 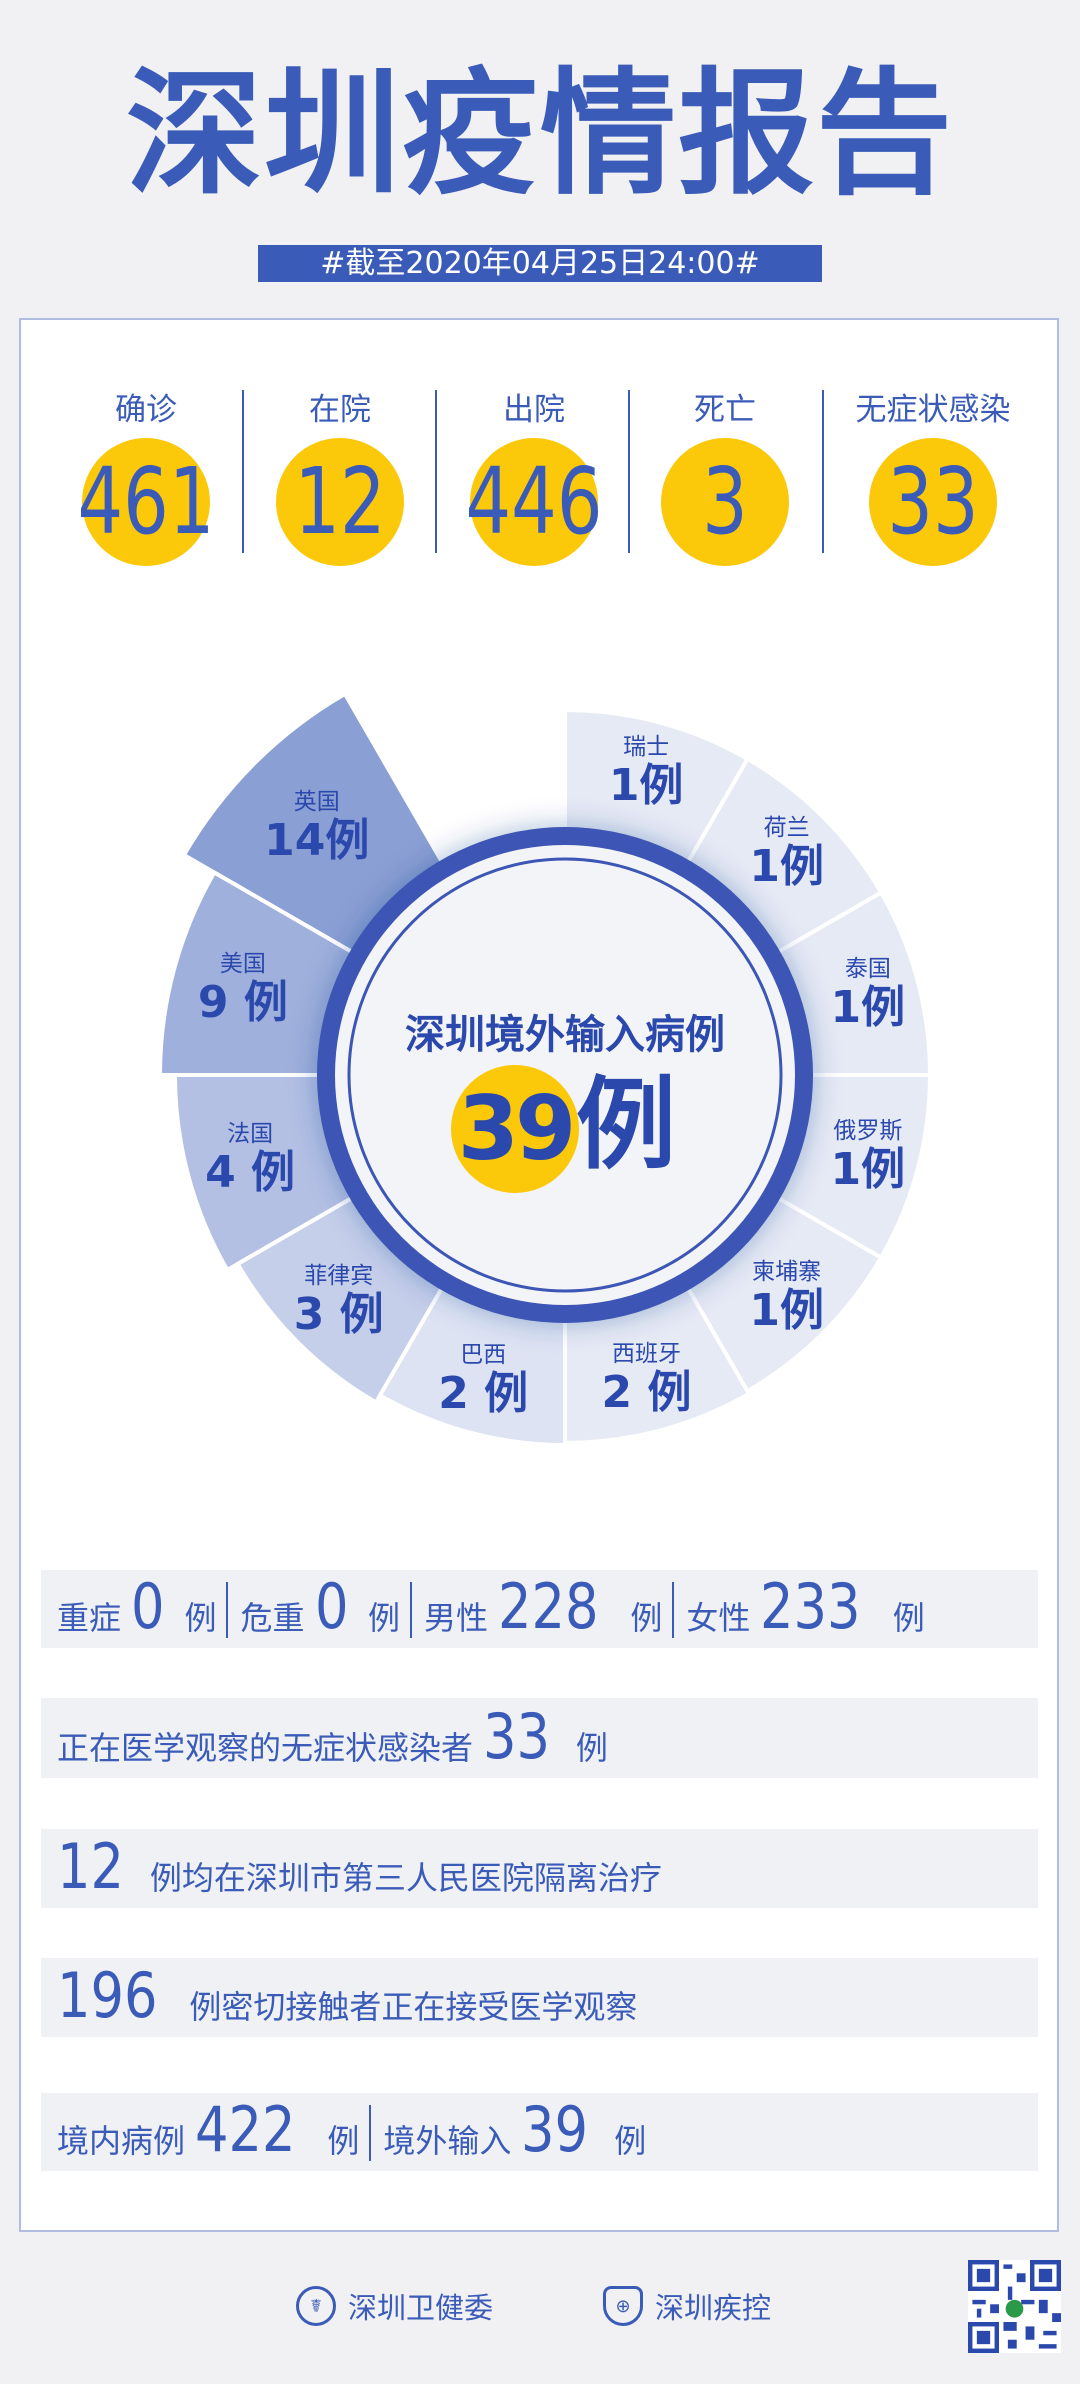 What do you see at coordinates (548, 1606) in the screenshot?
I see `male-value: 228` at bounding box center [548, 1606].